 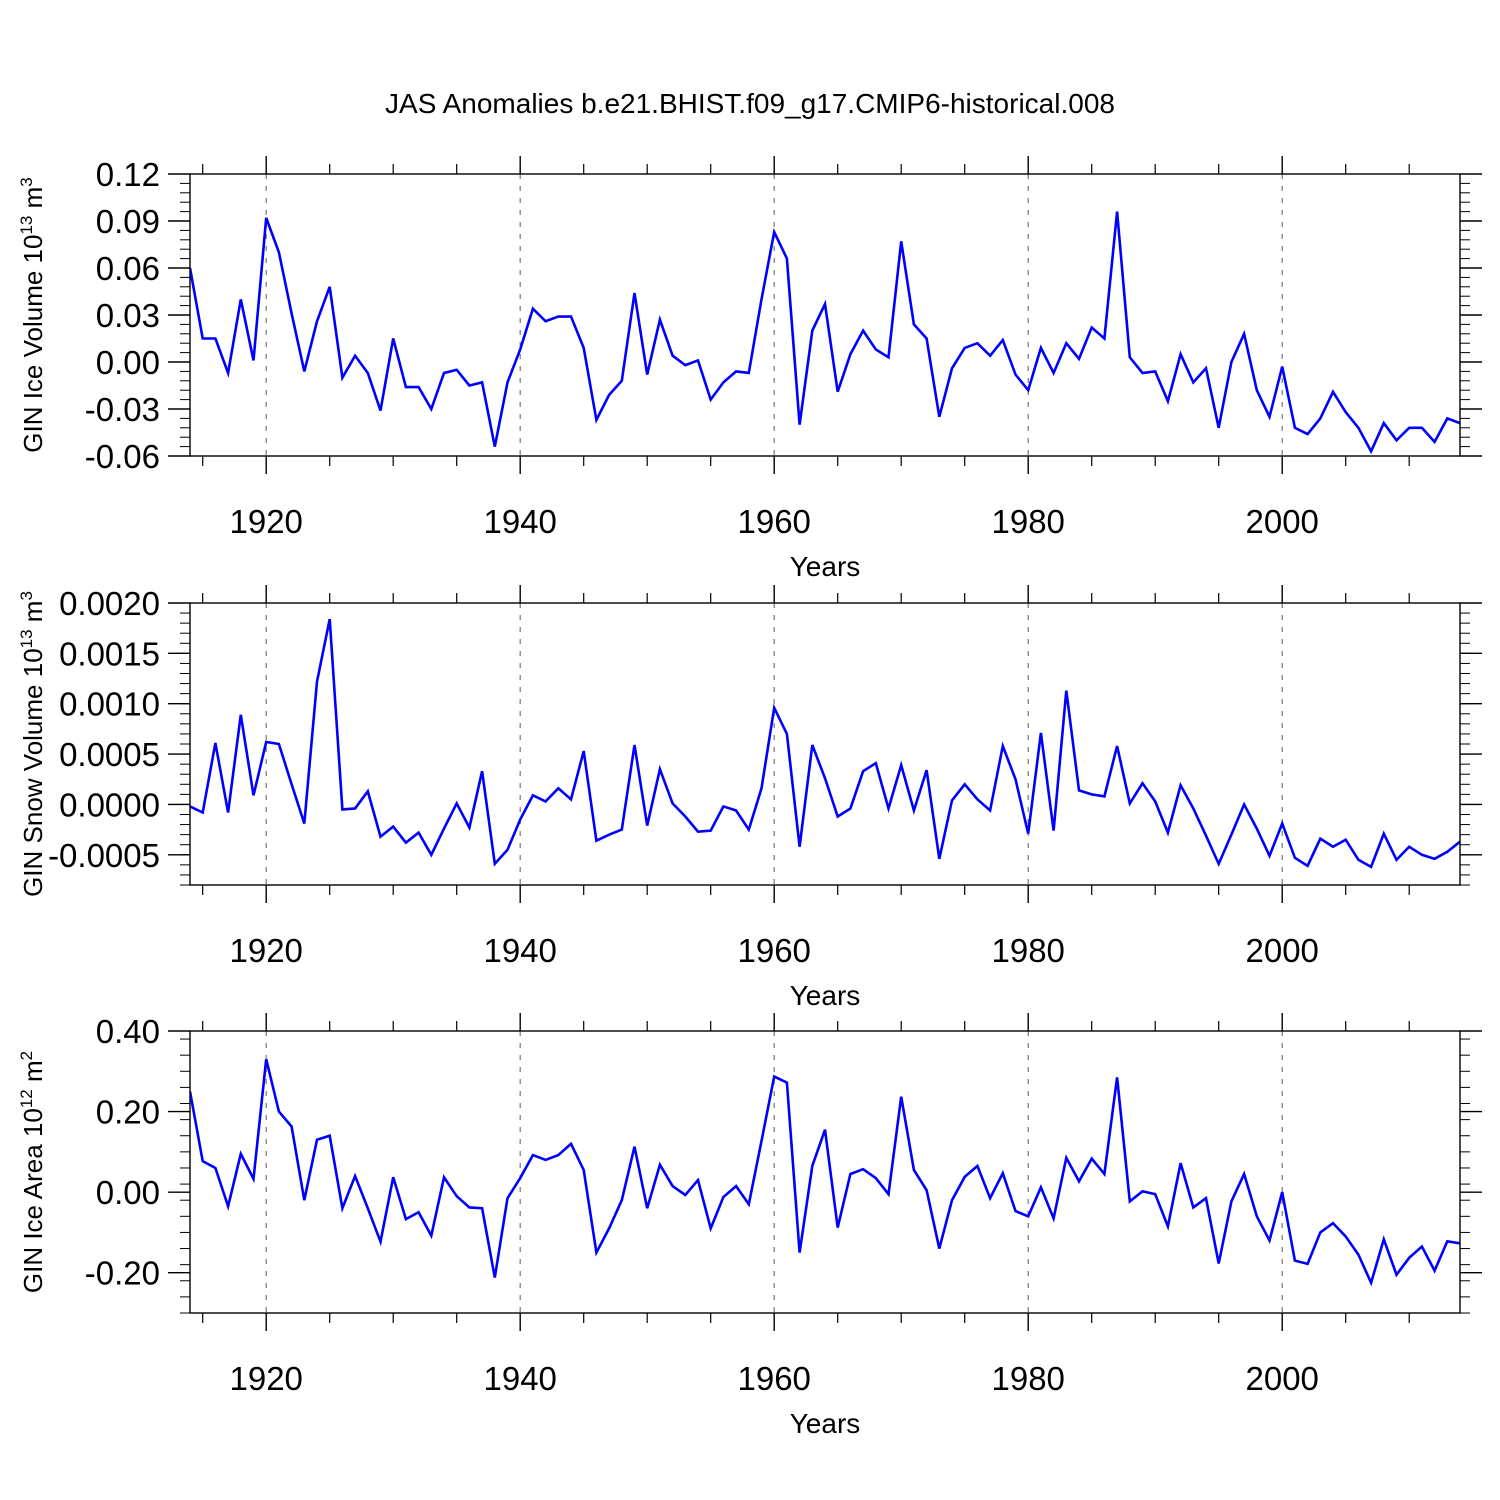 I want to click on y-tick-label: -0.06, so click(x=122, y=456).